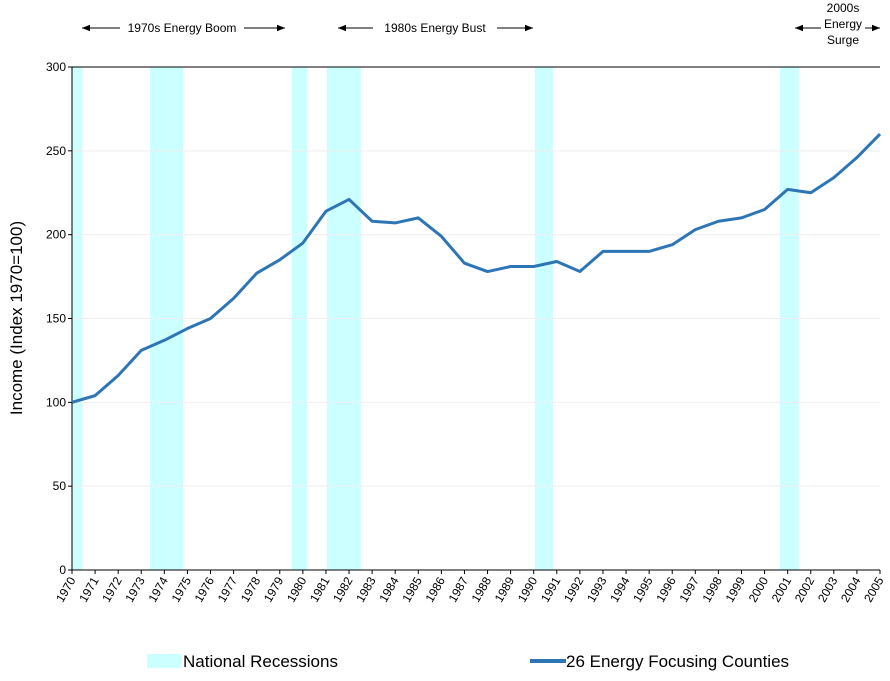  What do you see at coordinates (843, 24) in the screenshot?
I see `era-label: 2000s Energy Surge` at bounding box center [843, 24].